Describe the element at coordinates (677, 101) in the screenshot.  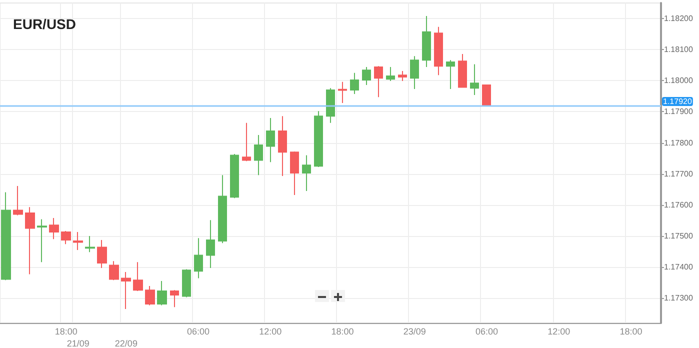
I see `ref-line-label: 1.17920` at that location.